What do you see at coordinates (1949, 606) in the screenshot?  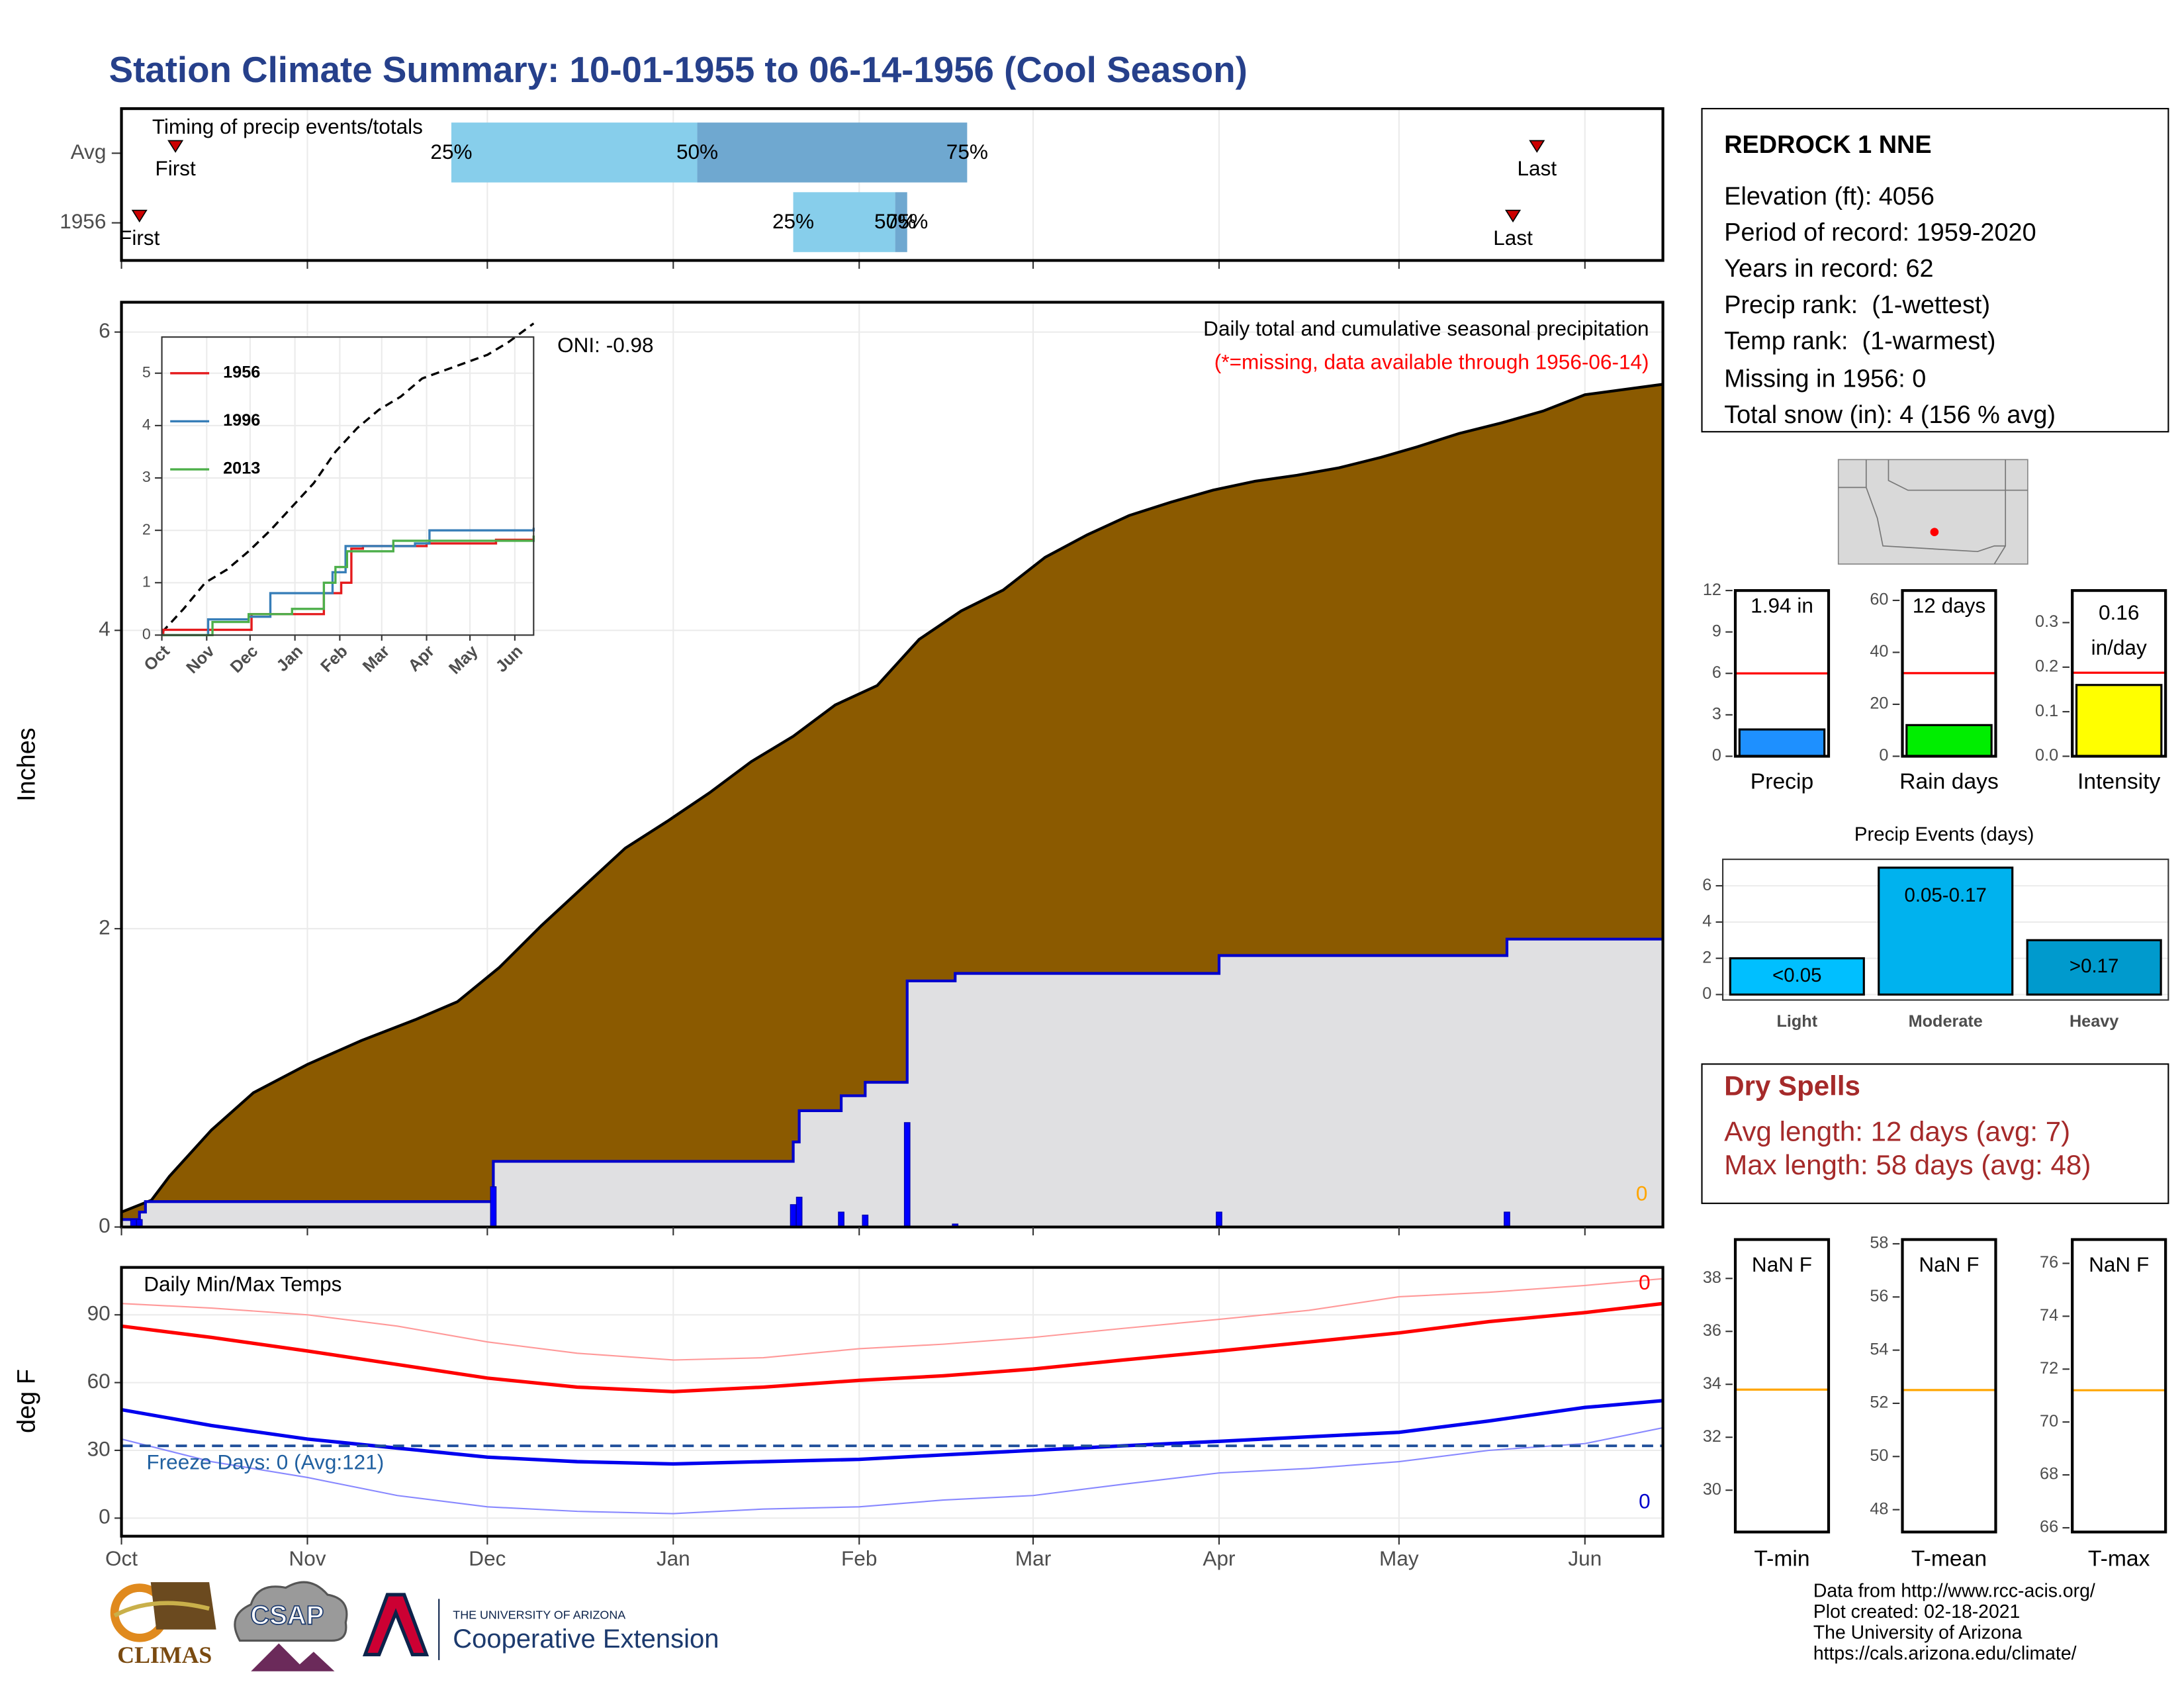 I see `value-label: 12 days` at bounding box center [1949, 606].